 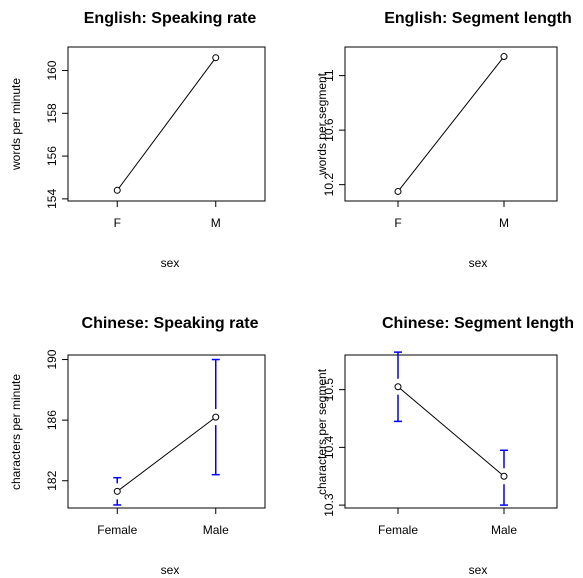 What do you see at coordinates (329, 390) in the screenshot?
I see `y-tick-label: 10.5` at bounding box center [329, 390].